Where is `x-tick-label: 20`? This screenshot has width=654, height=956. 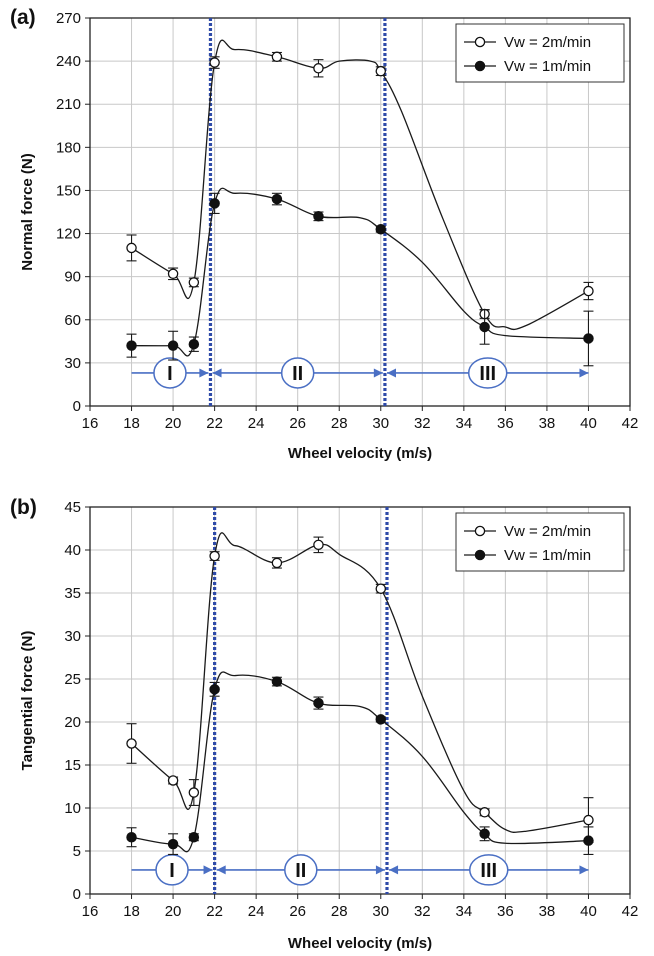 x-tick-label: 20 is located at coordinates (173, 911).